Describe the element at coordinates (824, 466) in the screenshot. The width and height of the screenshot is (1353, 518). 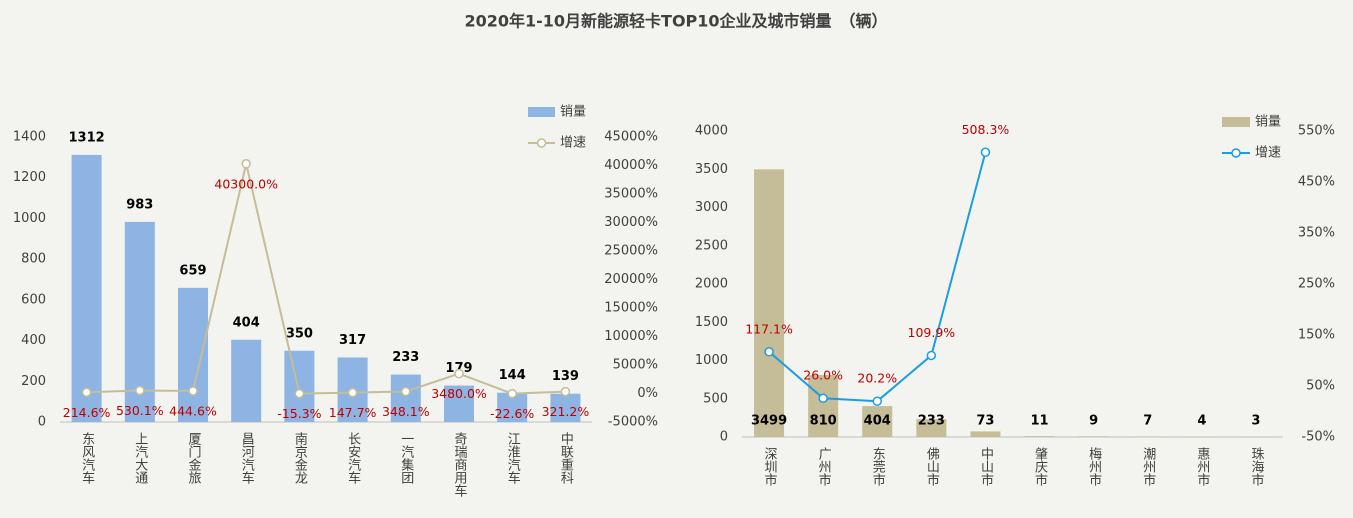
I see `x-tick-label: 广州市` at that location.